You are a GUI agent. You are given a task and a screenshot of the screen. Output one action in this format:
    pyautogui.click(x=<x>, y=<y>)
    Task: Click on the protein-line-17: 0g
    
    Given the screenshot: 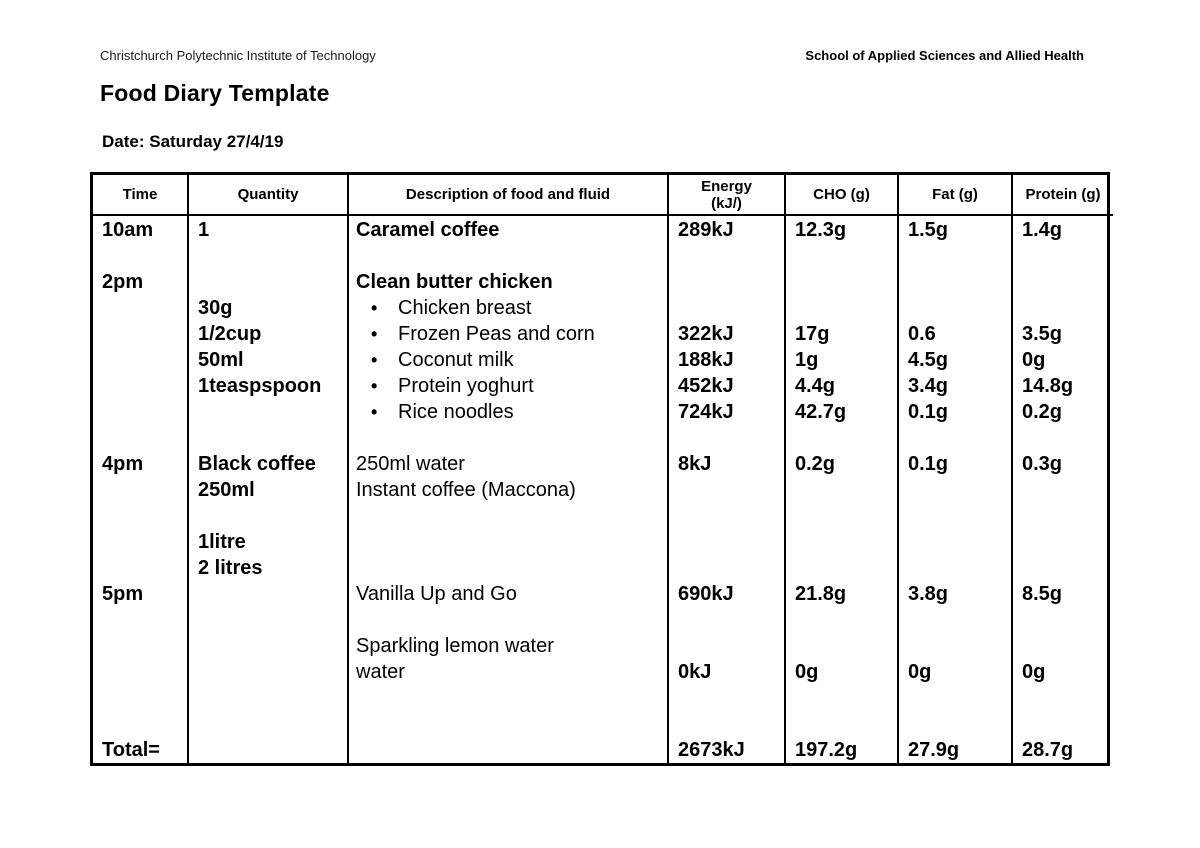 What is the action you would take?
    pyautogui.click(x=1034, y=672)
    